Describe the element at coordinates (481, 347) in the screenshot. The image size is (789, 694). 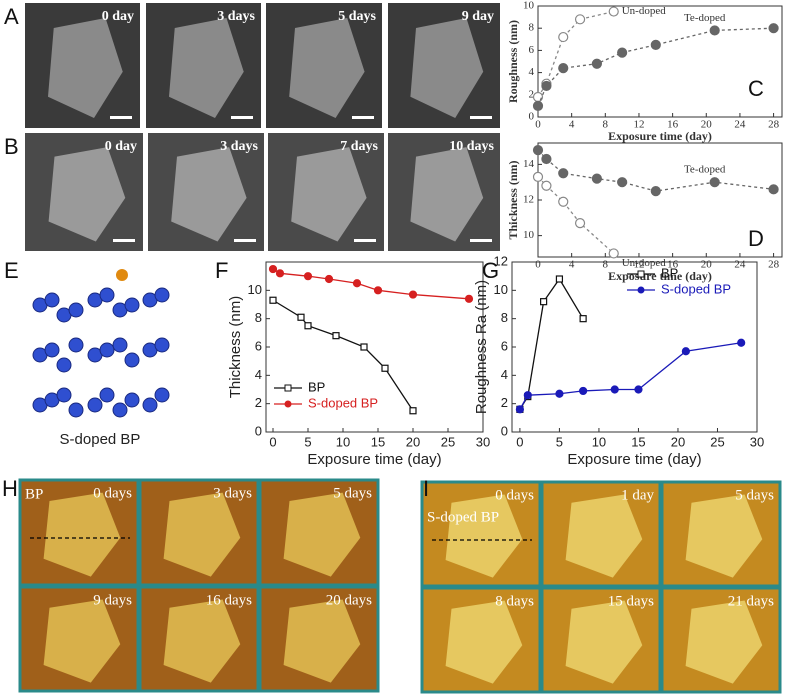
I see `y-axis-label: Roughness Ra (nm)` at that location.